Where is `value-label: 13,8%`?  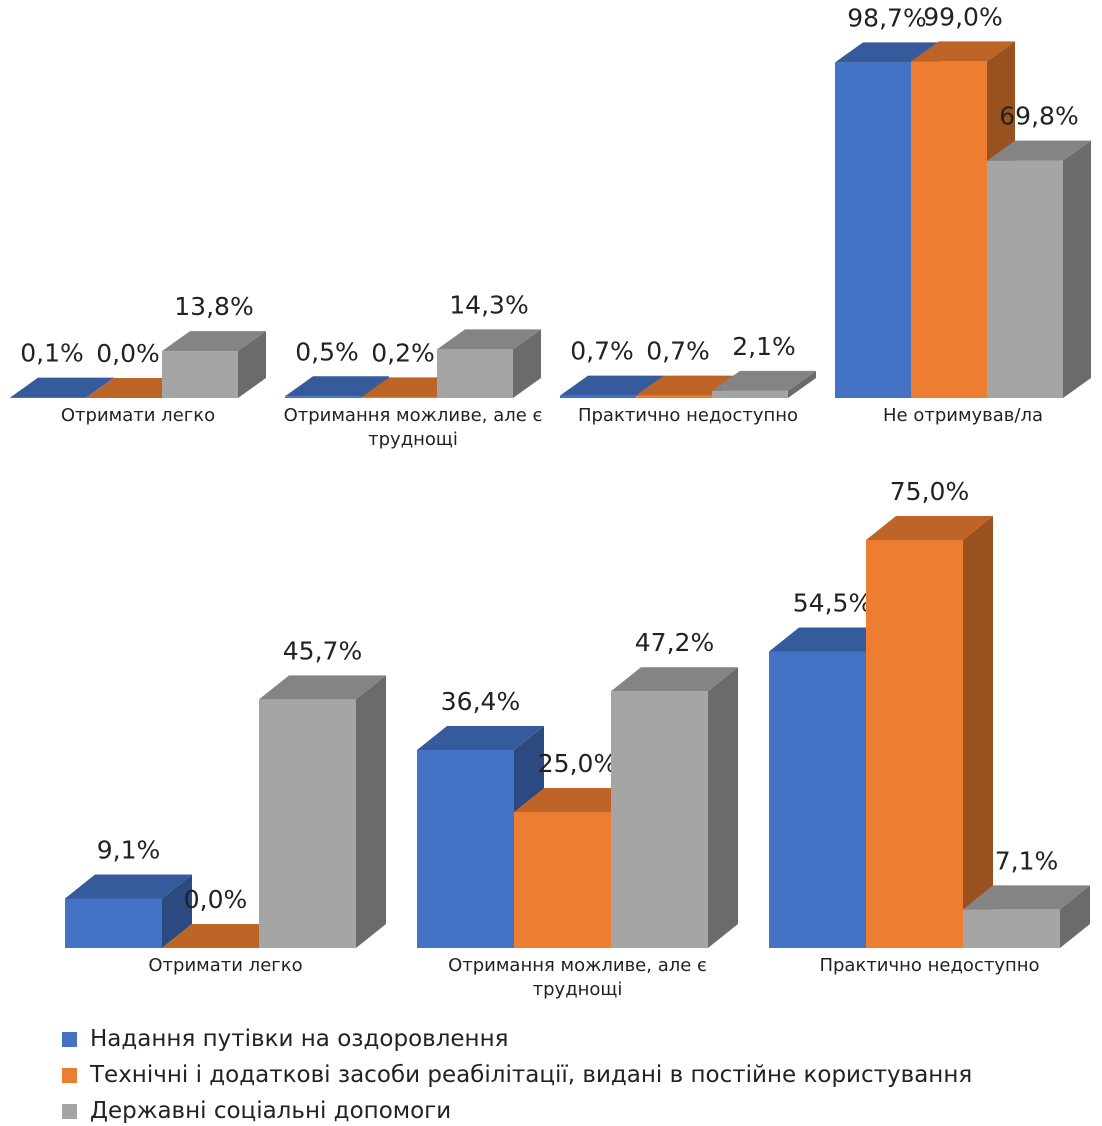 value-label: 13,8% is located at coordinates (213, 306).